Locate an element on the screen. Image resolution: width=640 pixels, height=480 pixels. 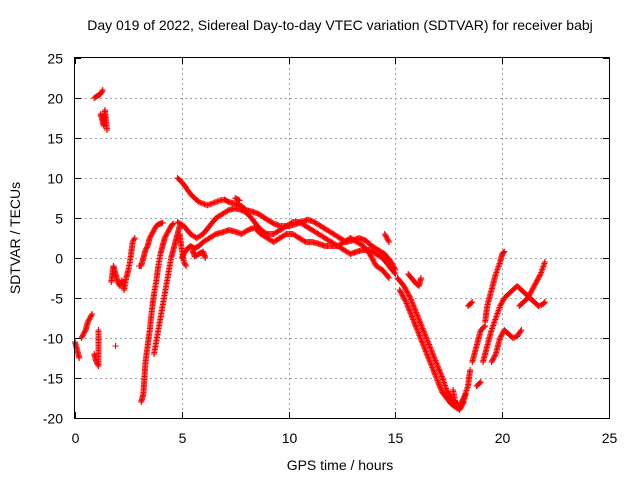
y-tick-label: 0 is located at coordinates (59, 259).